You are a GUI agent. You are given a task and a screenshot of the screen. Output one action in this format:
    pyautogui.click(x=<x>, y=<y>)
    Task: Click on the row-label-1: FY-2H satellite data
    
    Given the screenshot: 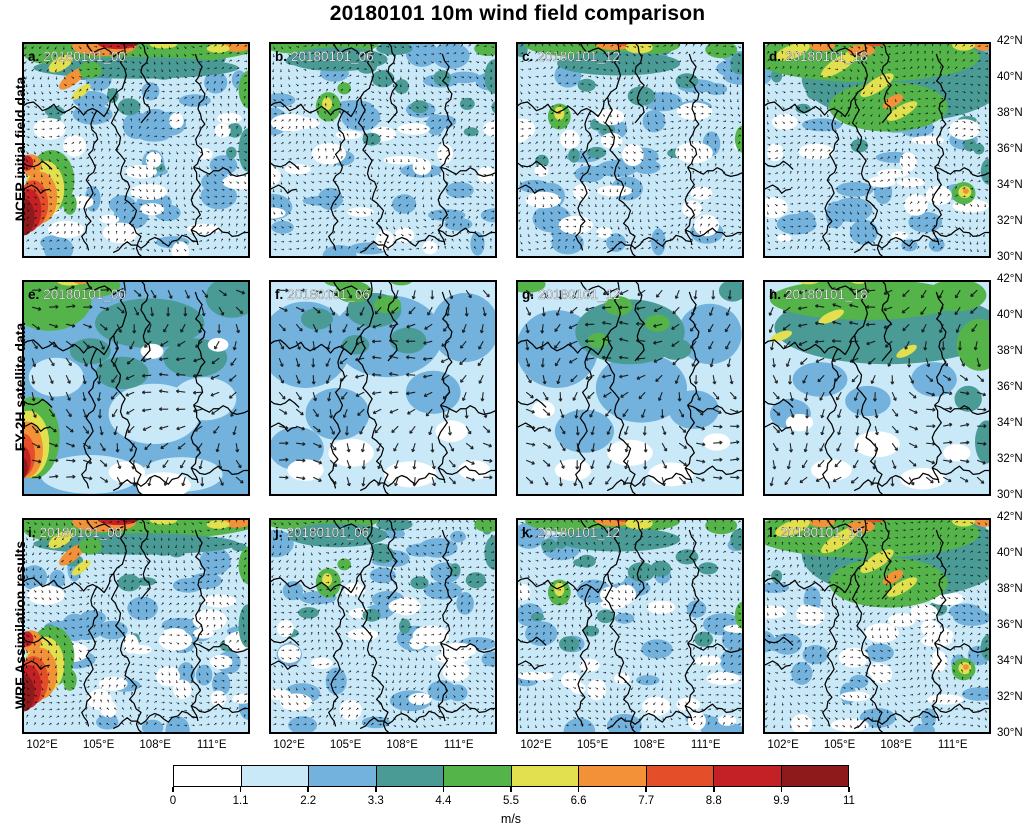 What is the action you would take?
    pyautogui.click(x=20, y=387)
    